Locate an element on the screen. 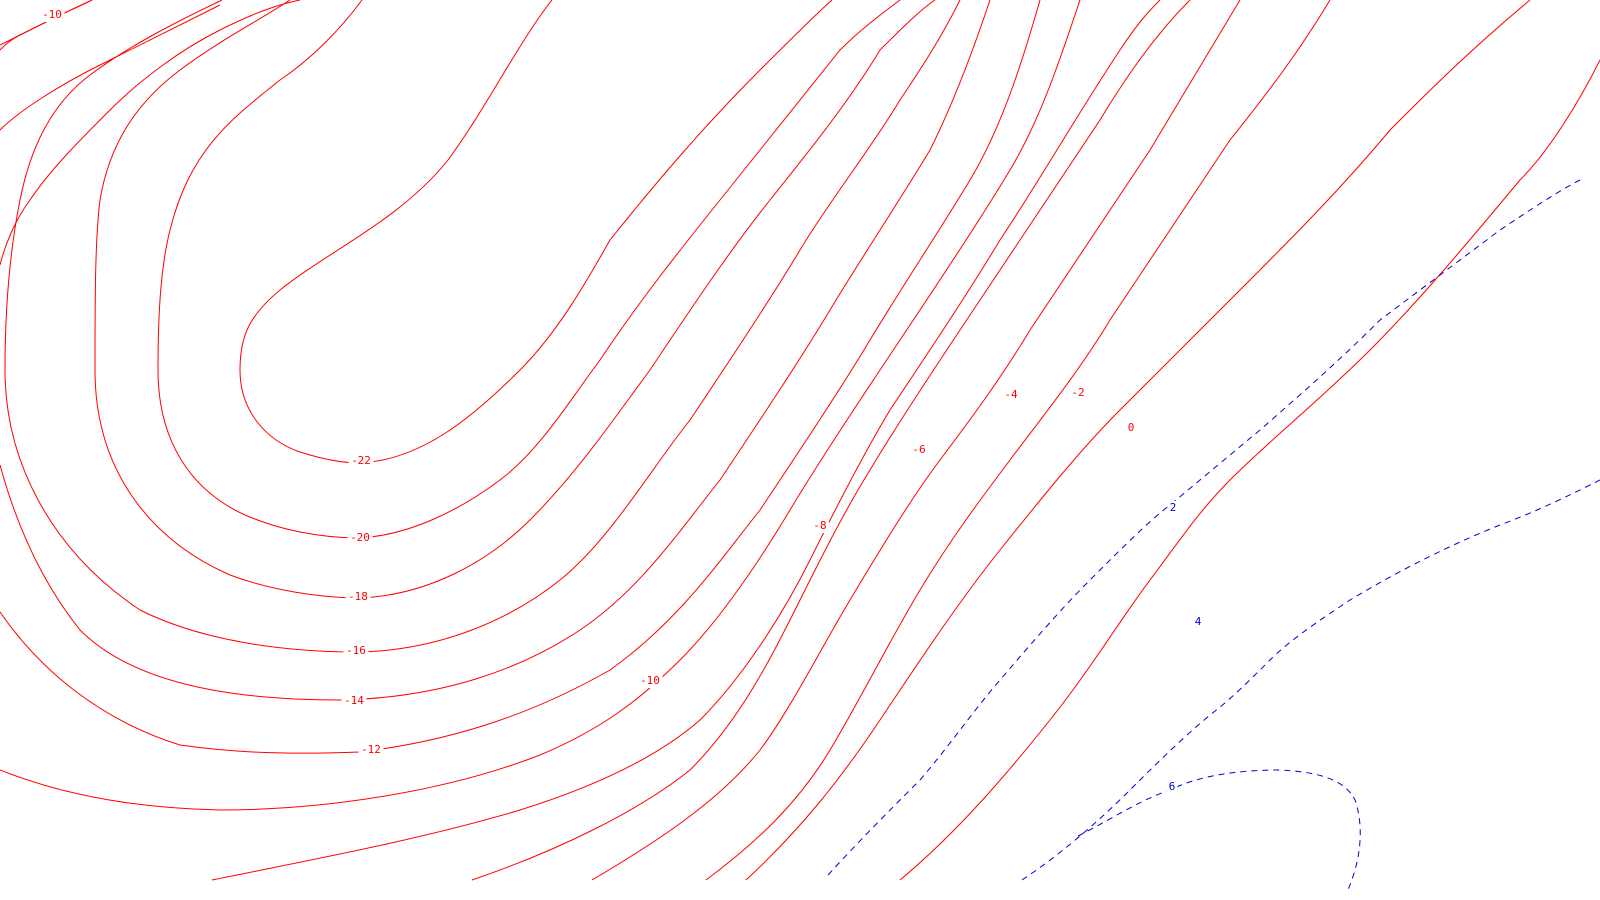 This screenshot has height=900, width=1600. contour-label-text: -12 is located at coordinates (371, 749).